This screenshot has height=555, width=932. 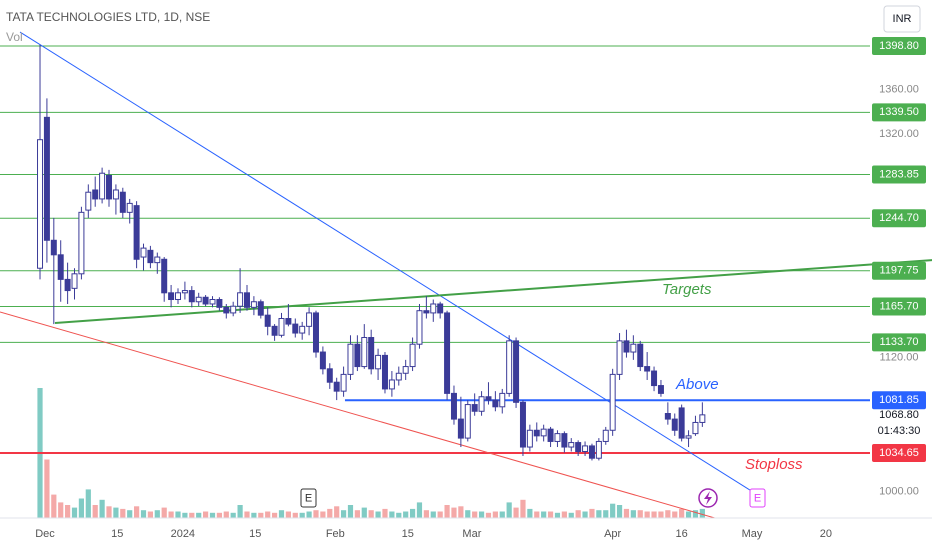 I want to click on y-tick-label: 1320.00, so click(x=899, y=134).